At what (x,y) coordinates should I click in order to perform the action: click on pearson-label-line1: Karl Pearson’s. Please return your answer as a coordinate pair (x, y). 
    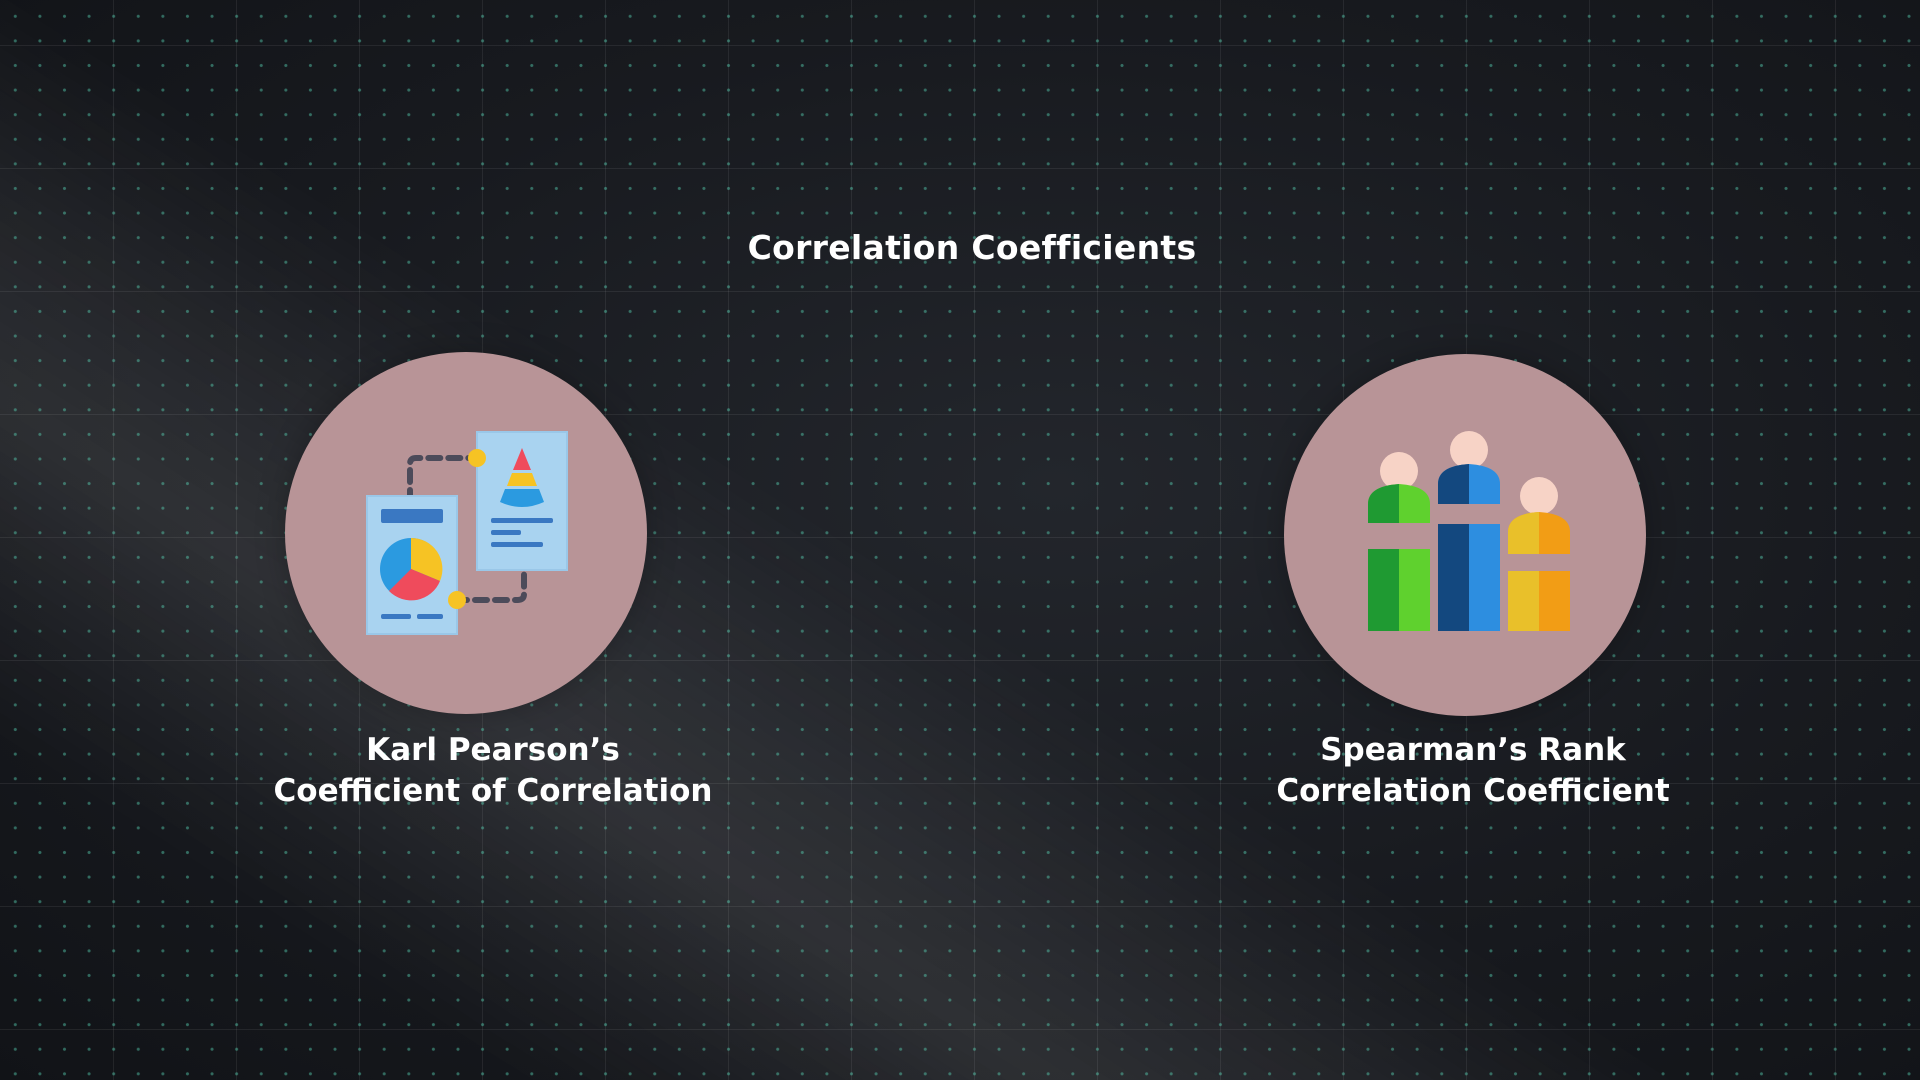
    Looking at the image, I should click on (493, 750).